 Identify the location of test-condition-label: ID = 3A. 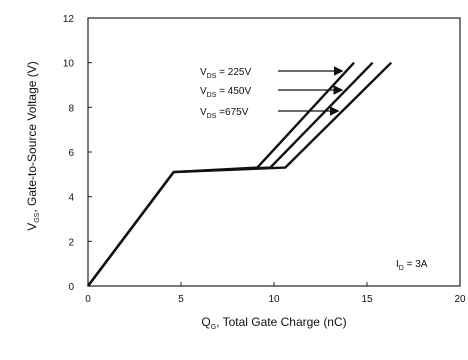
(412, 265).